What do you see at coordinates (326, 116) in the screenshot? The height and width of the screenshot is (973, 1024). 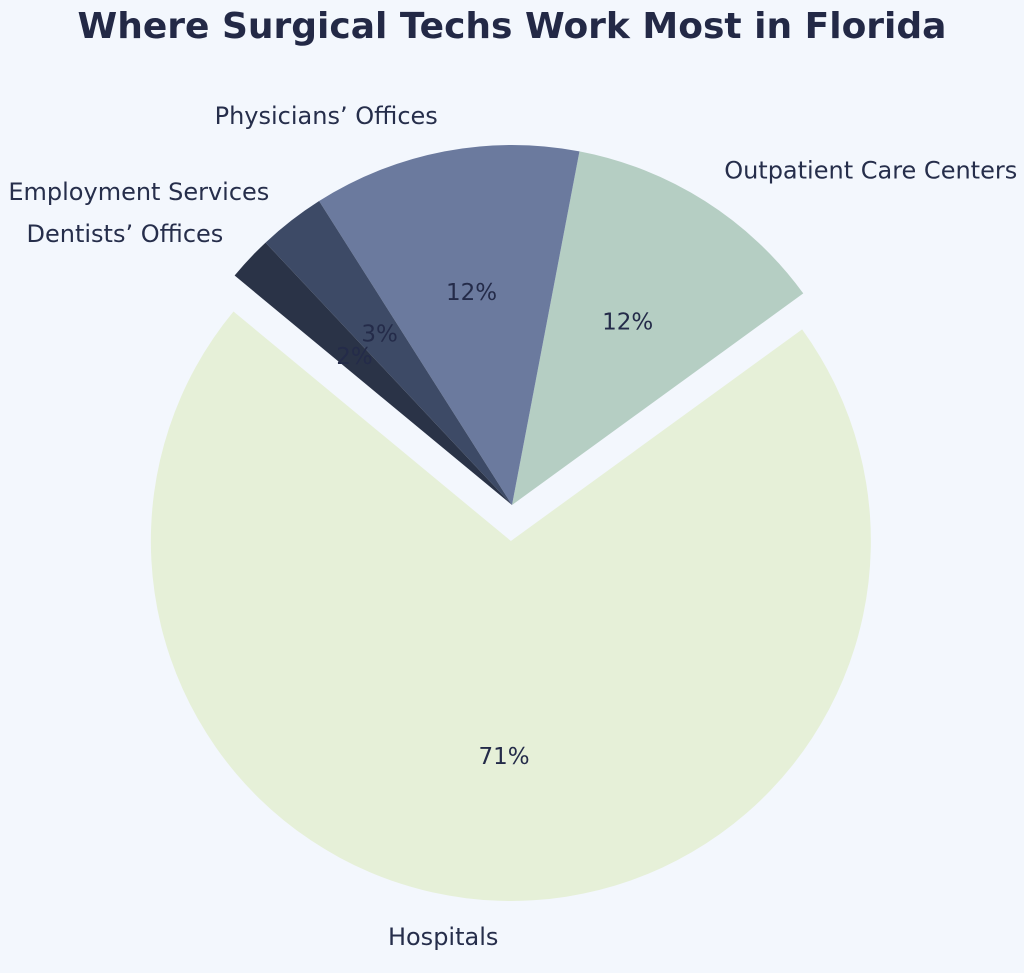 I see `pie-label-physicians-offices: Physicians’ Offices` at bounding box center [326, 116].